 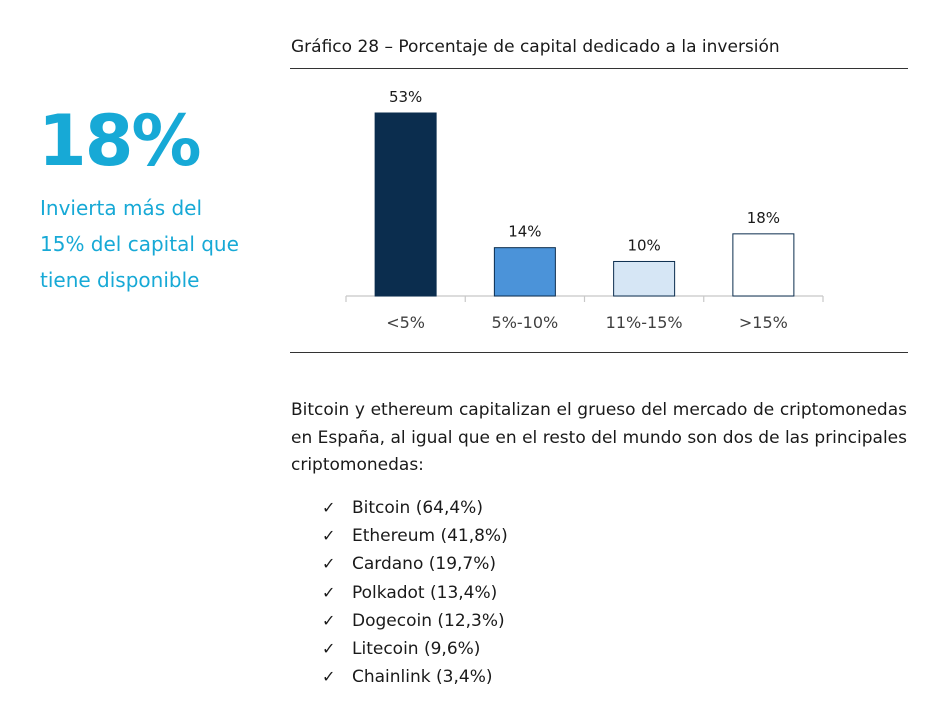 What do you see at coordinates (424, 564) in the screenshot?
I see `list-item-label: Cardano (19,7%)` at bounding box center [424, 564].